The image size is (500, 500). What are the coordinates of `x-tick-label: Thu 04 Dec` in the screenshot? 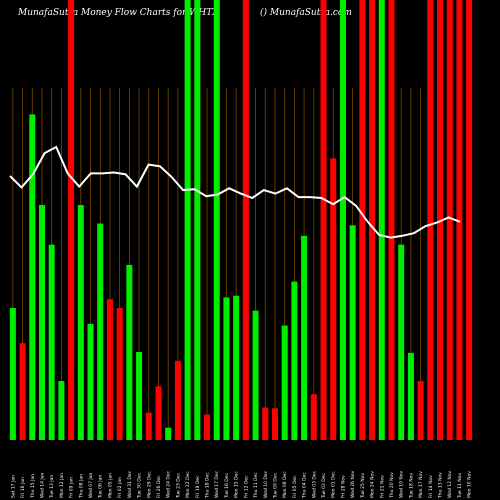 It's located at (305, 485).